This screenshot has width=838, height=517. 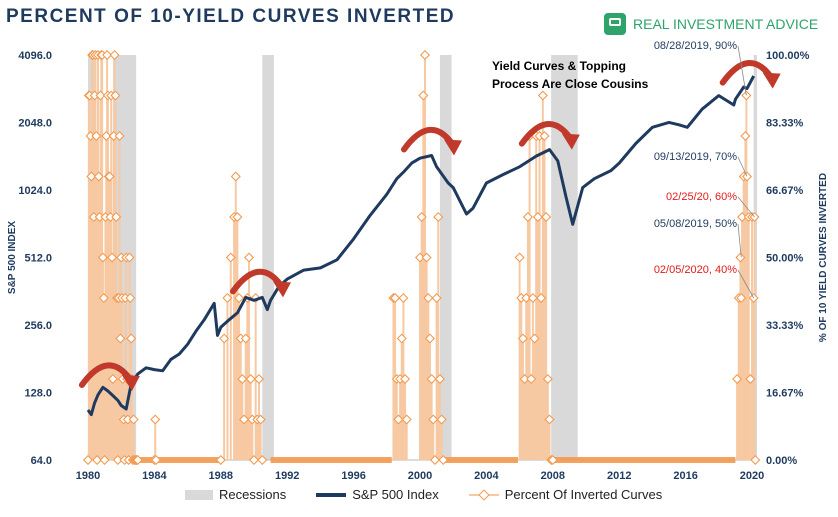 What do you see at coordinates (785, 393) in the screenshot?
I see `y-right-tick-label: 16.67%` at bounding box center [785, 393].